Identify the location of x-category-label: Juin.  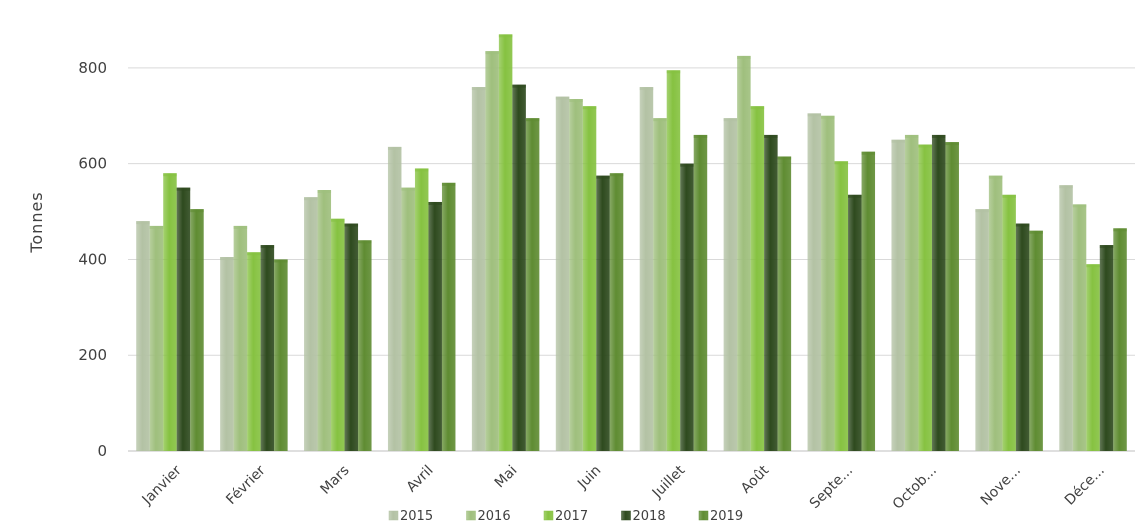
(589, 478).